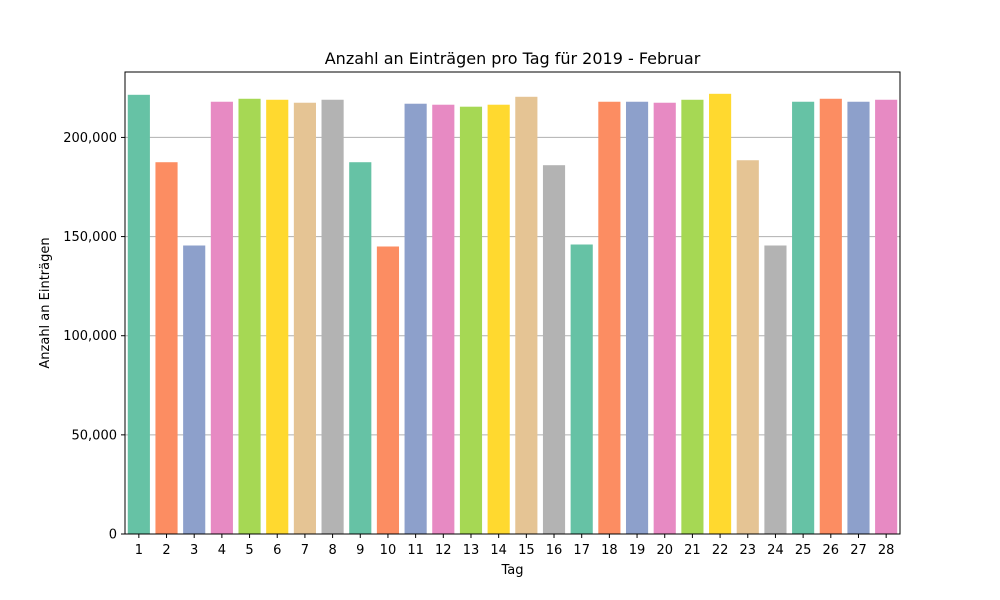 Image resolution: width=1000 pixels, height=600 pixels. Describe the element at coordinates (747, 550) in the screenshot. I see `x-tick-label: 23` at that location.